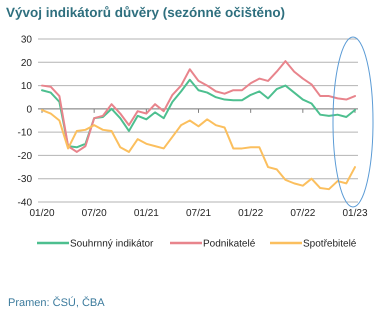  Describe the element at coordinates (199, 213) in the screenshot. I see `x-tick-label: 07/21` at that location.